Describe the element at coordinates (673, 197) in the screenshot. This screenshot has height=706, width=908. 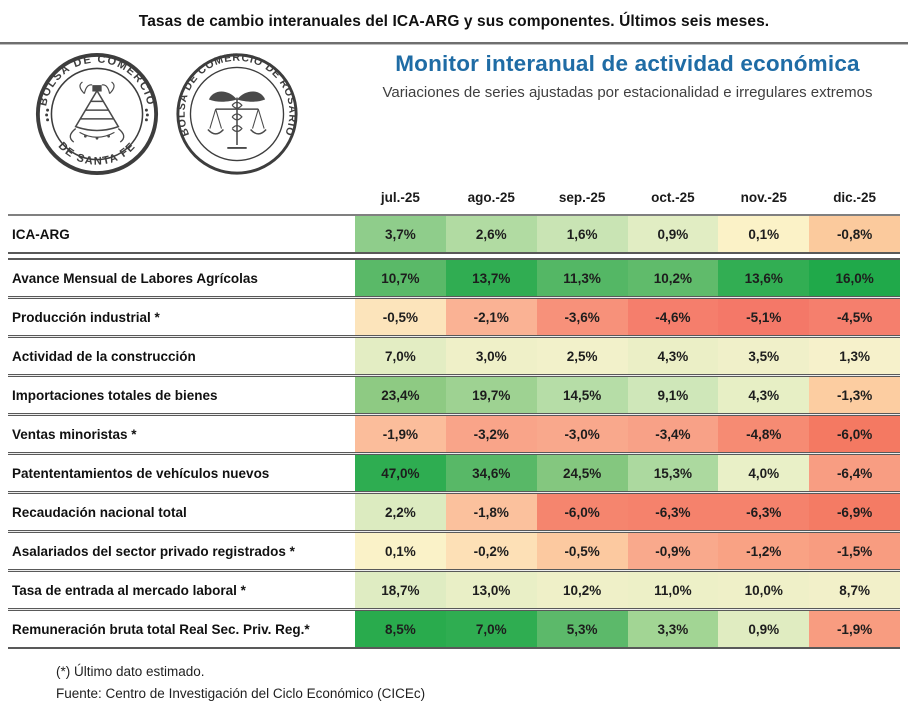
I see `month-header: oct.-25` at that location.